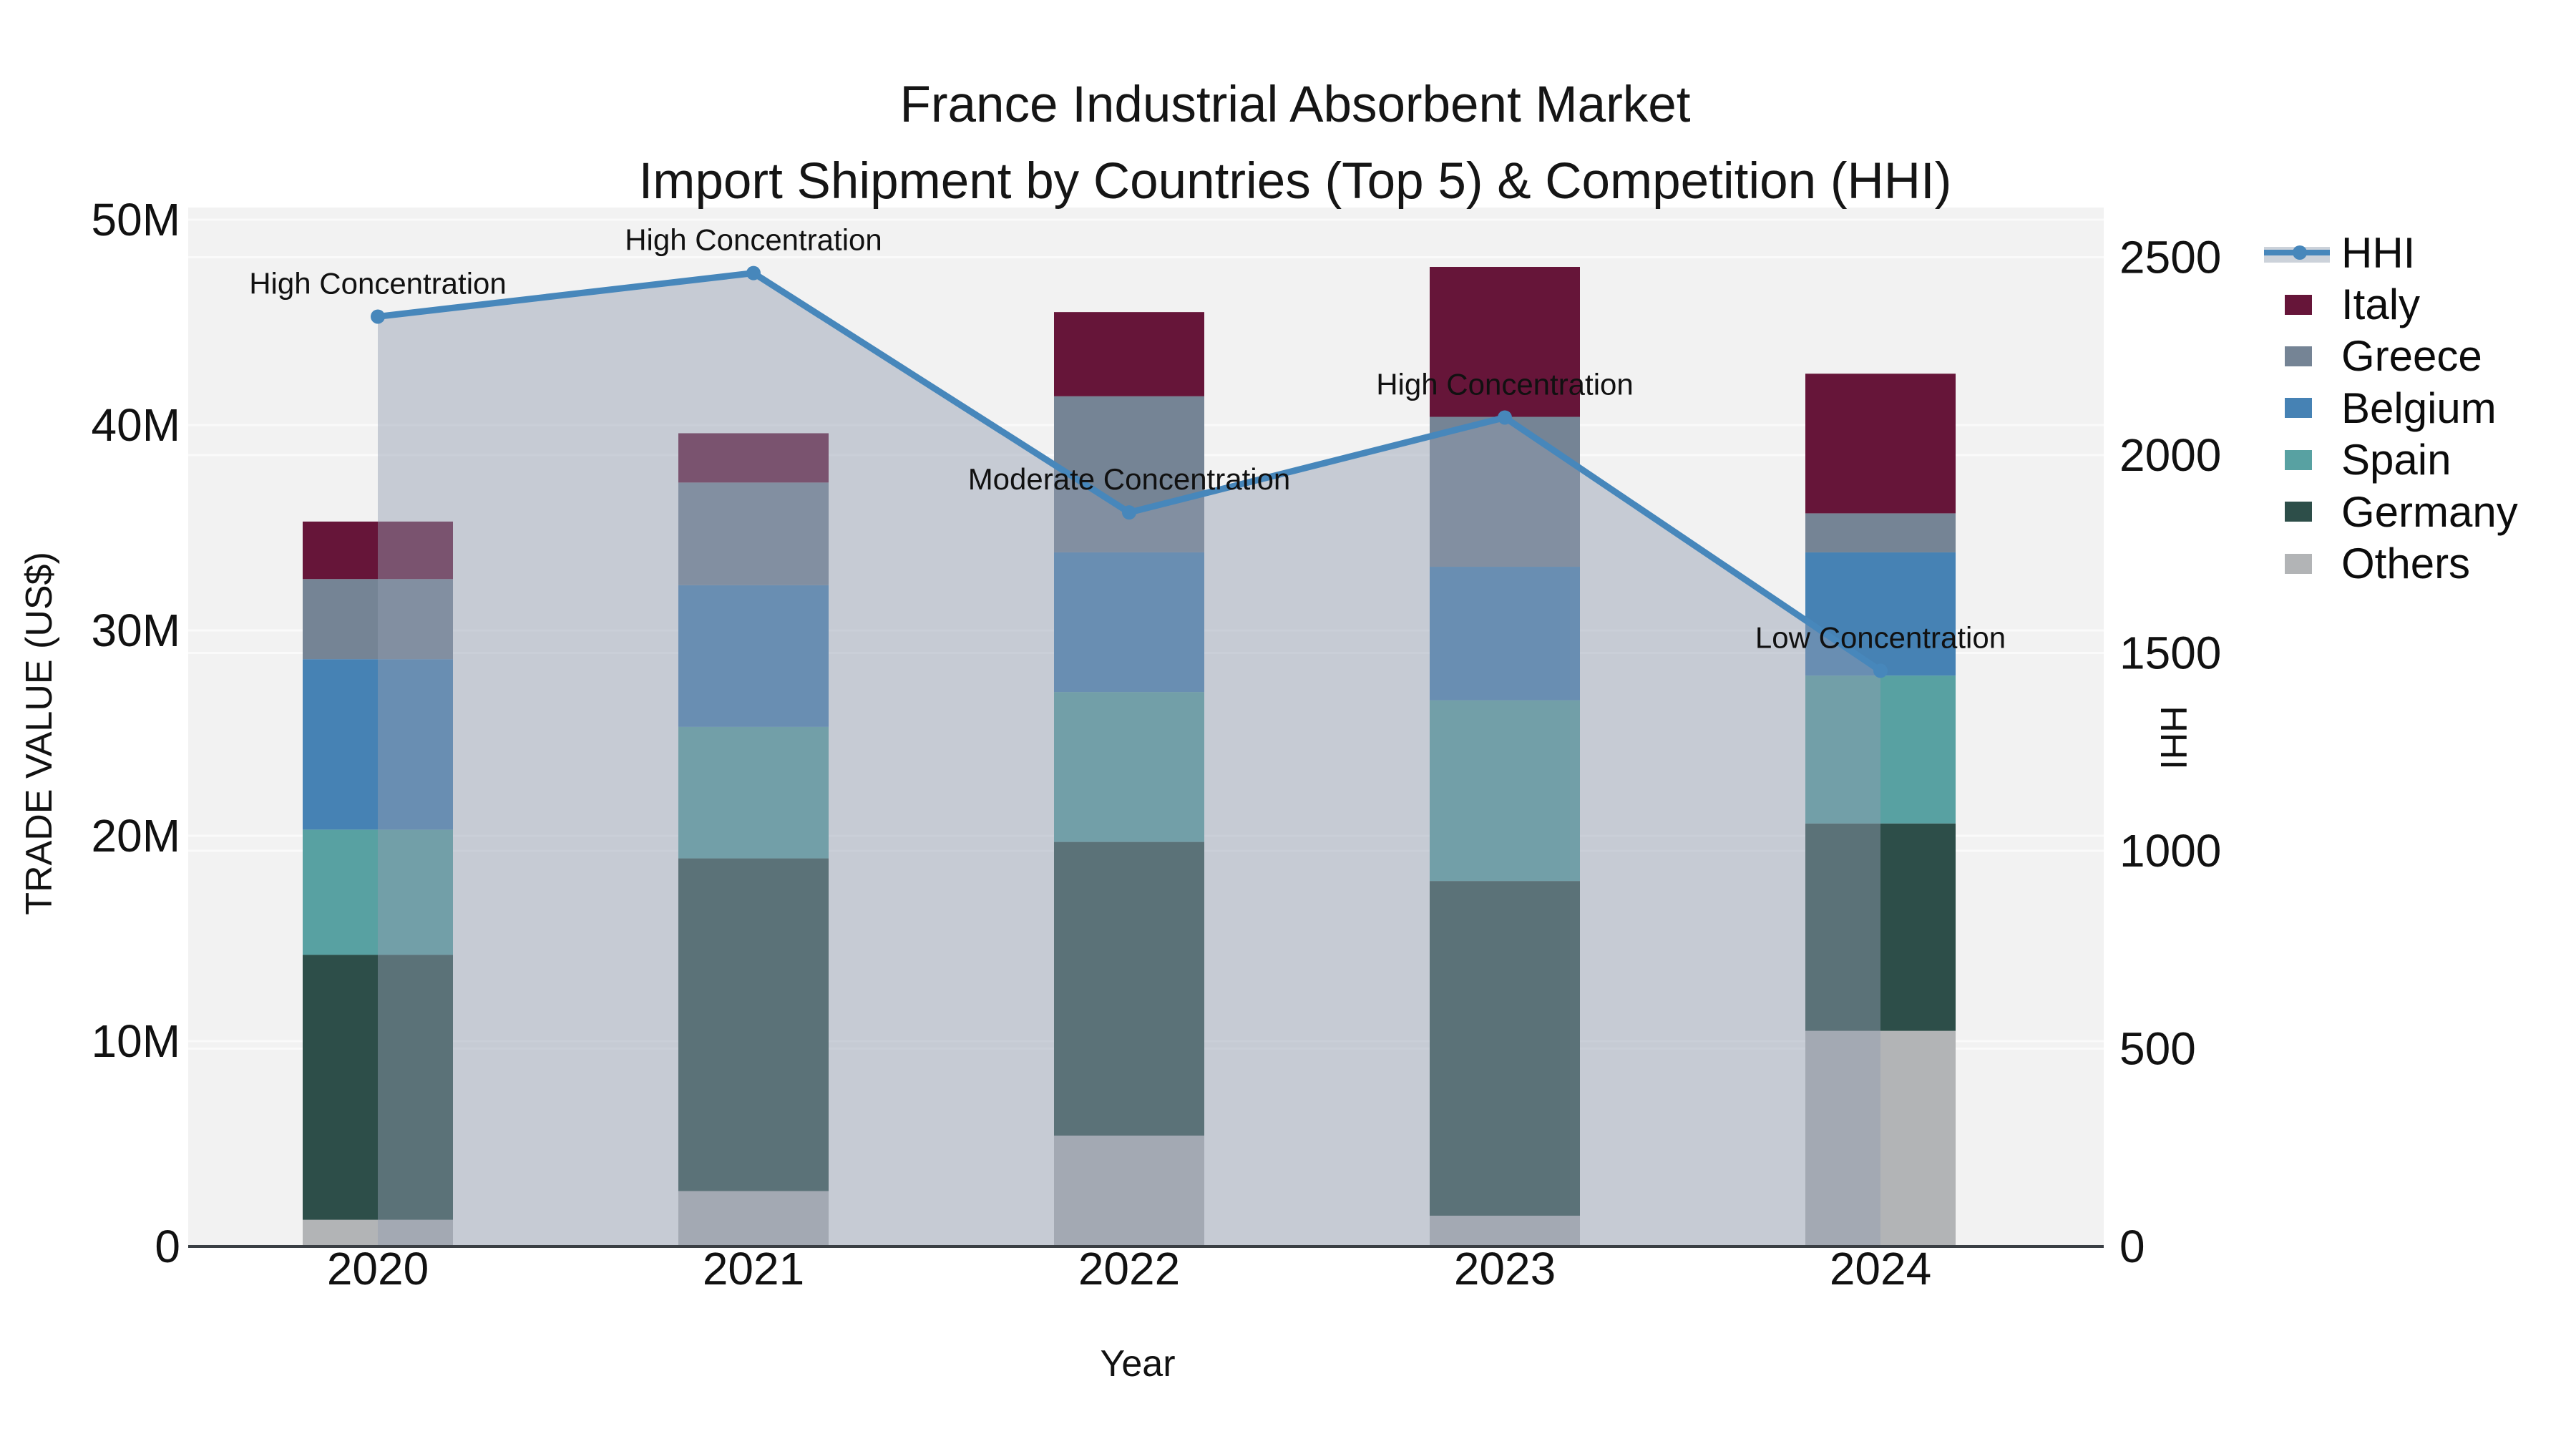  I want to click on bar-segment-2024-spain, so click(1881, 749).